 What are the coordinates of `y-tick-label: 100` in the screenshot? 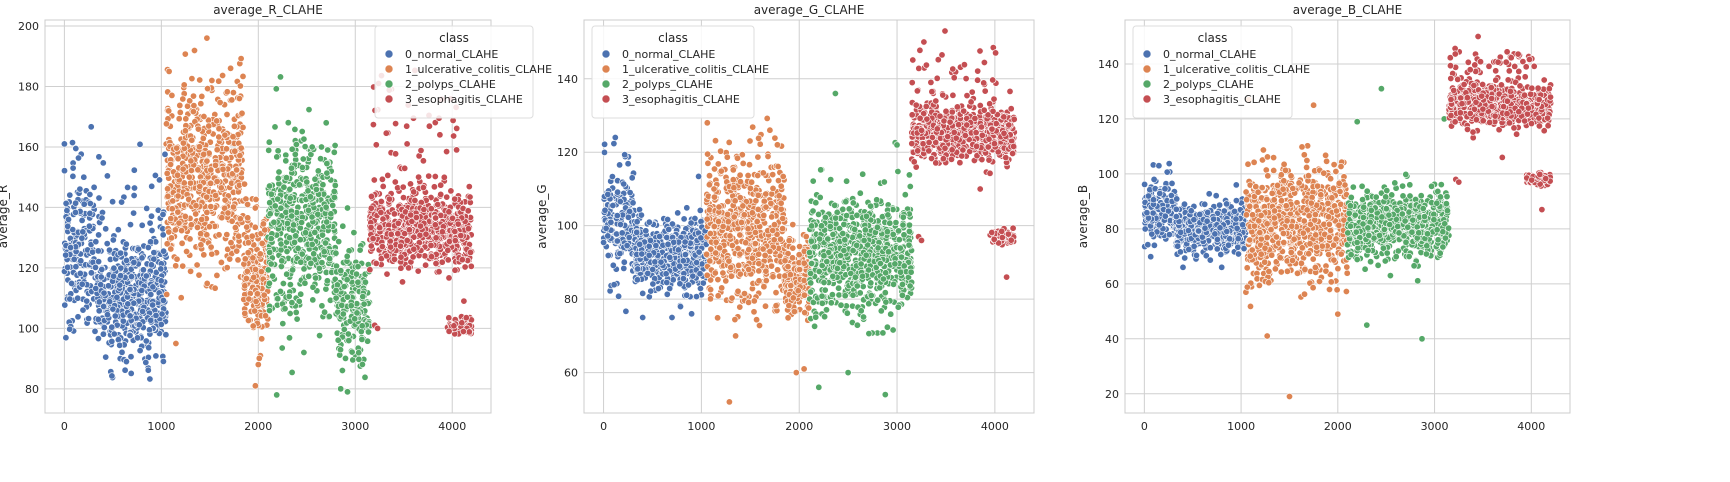 It's located at (28, 328).